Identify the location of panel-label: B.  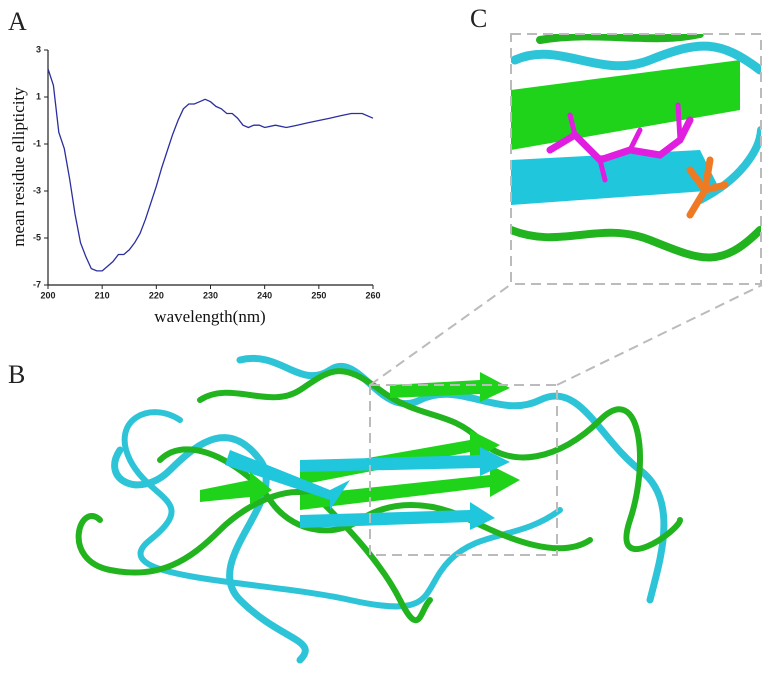
(16, 374).